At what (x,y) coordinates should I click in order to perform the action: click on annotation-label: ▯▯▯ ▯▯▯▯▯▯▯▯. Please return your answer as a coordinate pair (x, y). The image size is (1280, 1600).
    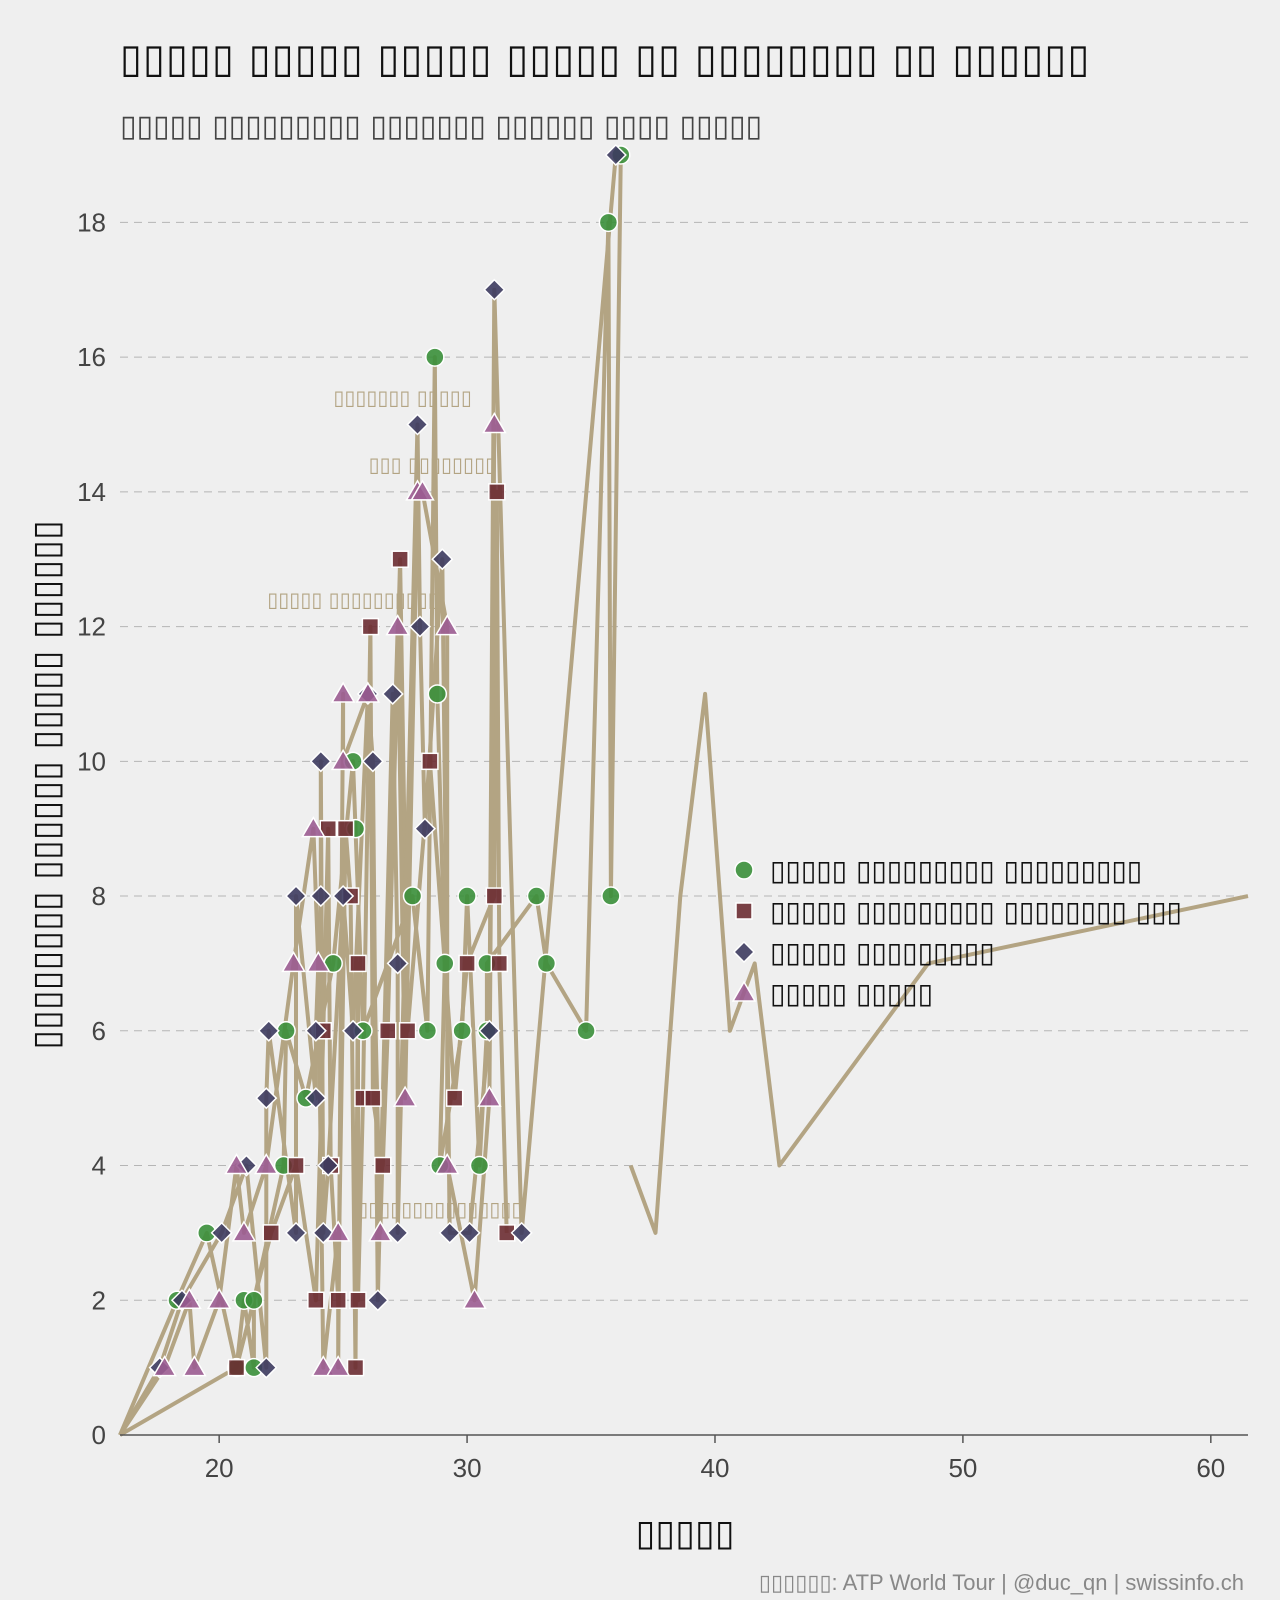
    Looking at the image, I should click on (432, 465).